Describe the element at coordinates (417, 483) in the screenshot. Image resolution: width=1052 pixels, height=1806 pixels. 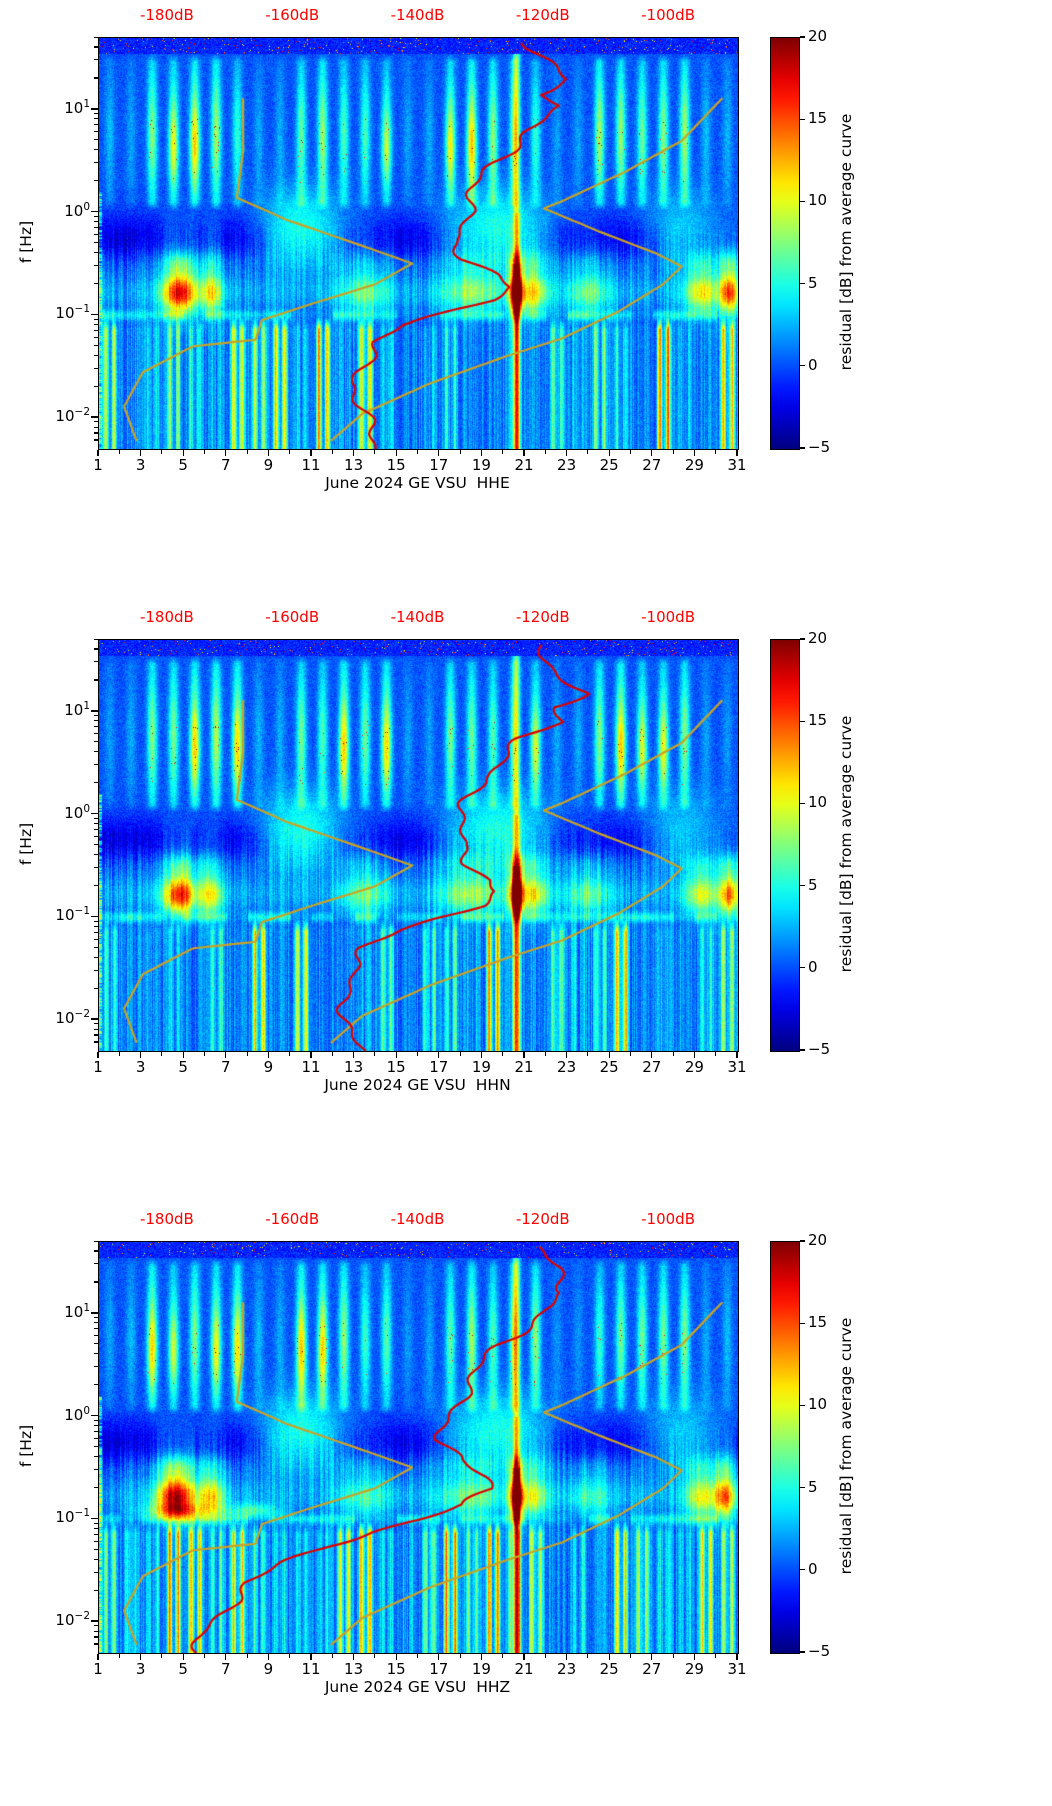
I see `x-axis-title: June 2024 GE VSU HHE` at that location.